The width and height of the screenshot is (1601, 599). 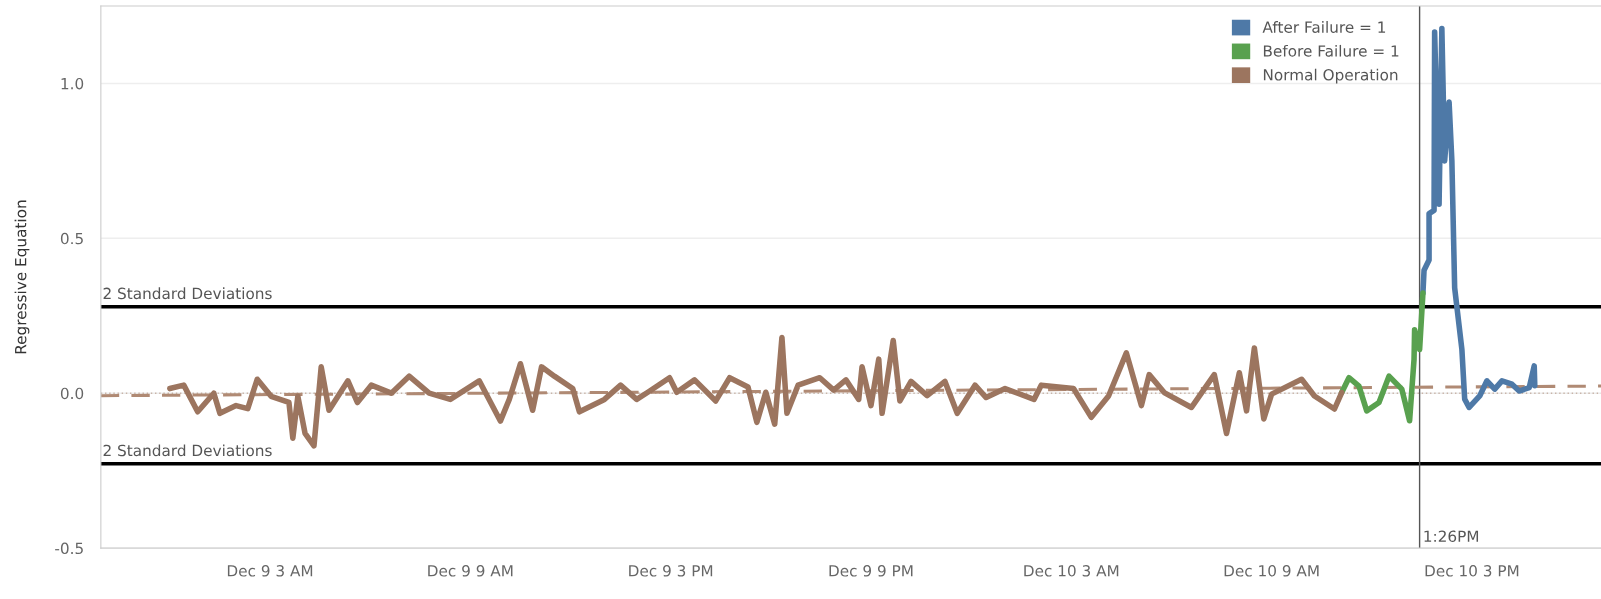 What do you see at coordinates (470, 571) in the screenshot?
I see `x-tick-label: Dec 9 9 AM` at bounding box center [470, 571].